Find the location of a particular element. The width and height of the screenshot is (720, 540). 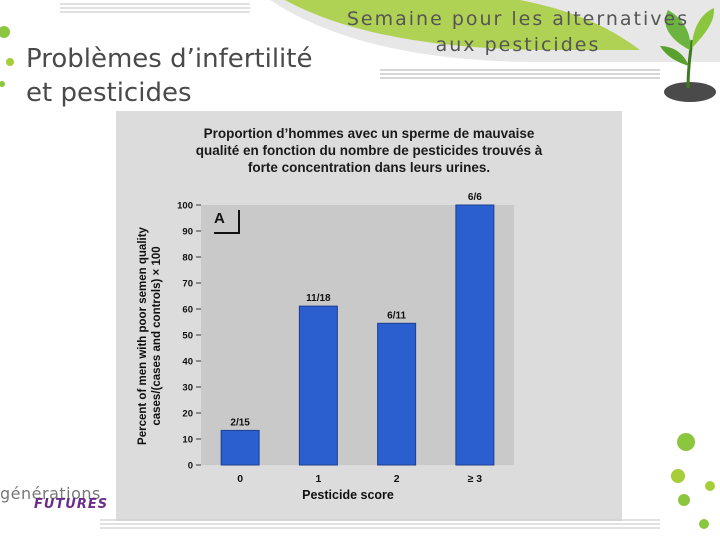

generations-futures-logo: générations FUTURES is located at coordinates (53, 498).